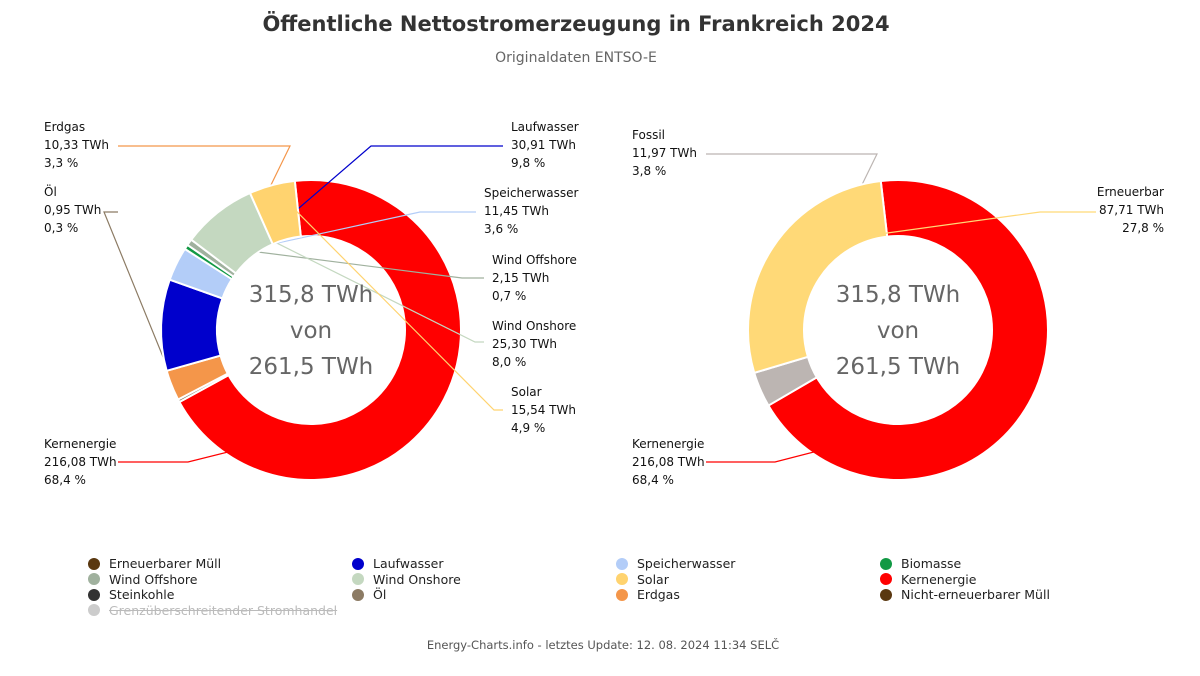  Describe the element at coordinates (524, 344) in the screenshot. I see `data-label-wind-onshore-value-label: 25,30 TWh` at that location.